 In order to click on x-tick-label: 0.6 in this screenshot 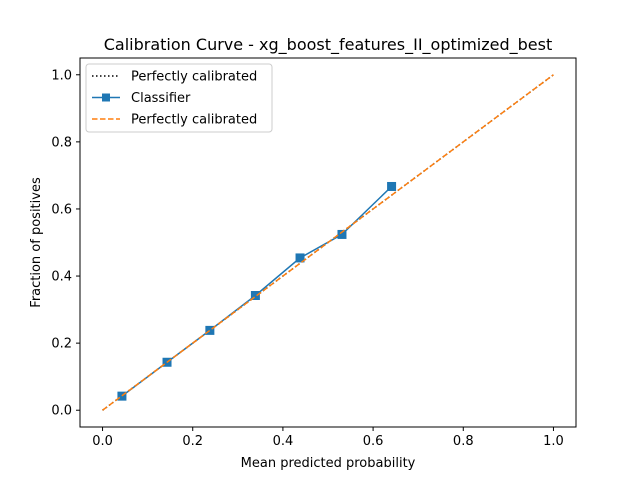, I will do `click(373, 441)`.